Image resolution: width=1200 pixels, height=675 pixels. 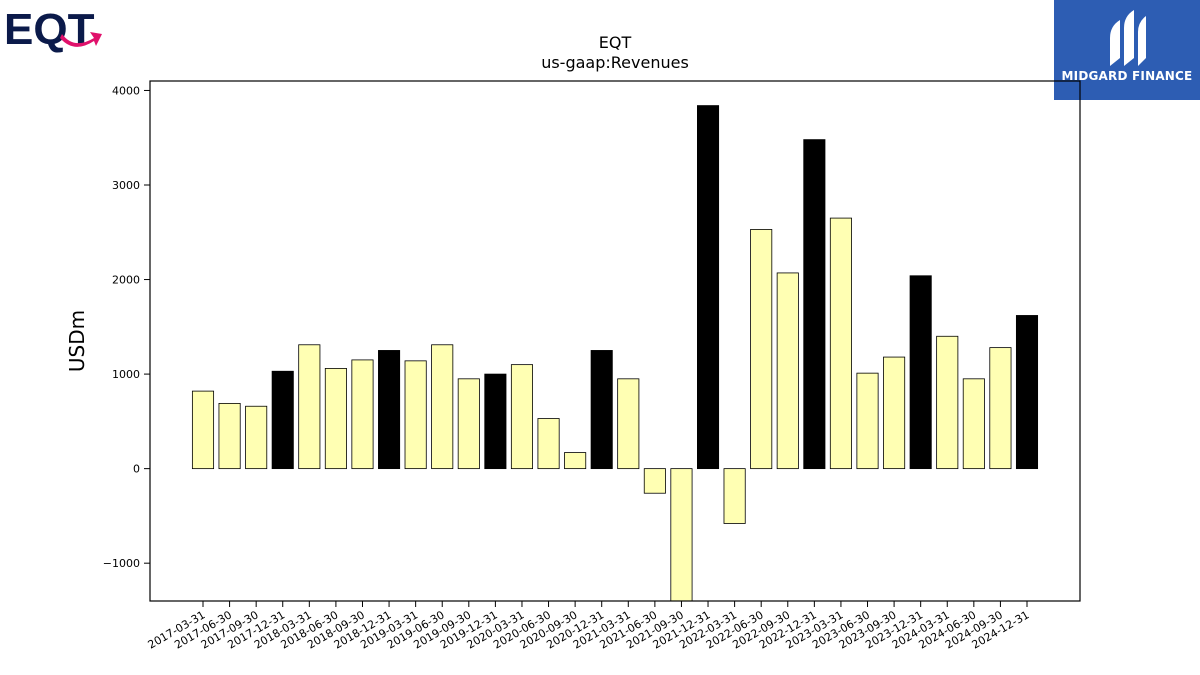 What do you see at coordinates (136, 469) in the screenshot?
I see `y-tick-label: 0` at bounding box center [136, 469].